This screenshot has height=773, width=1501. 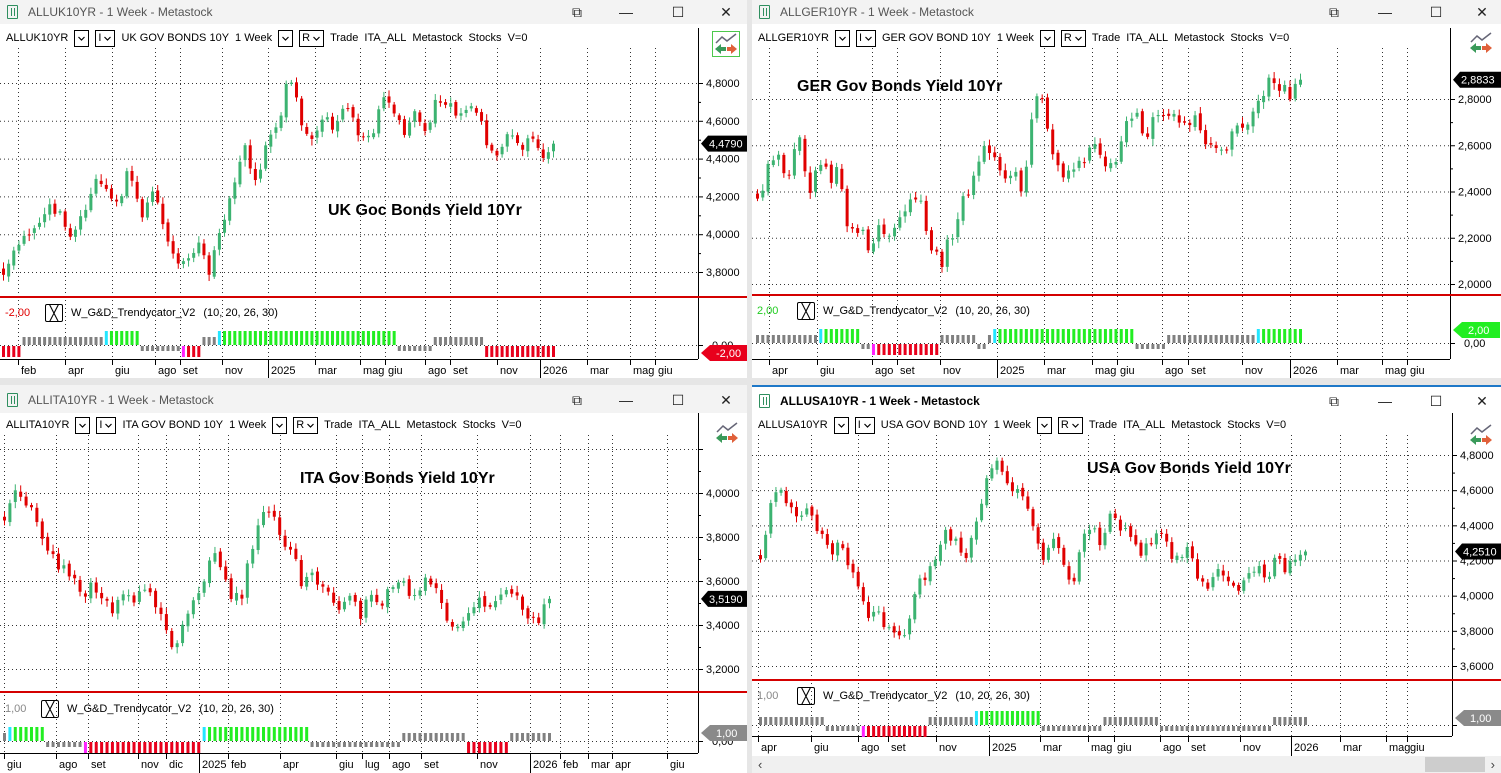 I want to click on x-axis-label: mag, so click(x=1399, y=748).